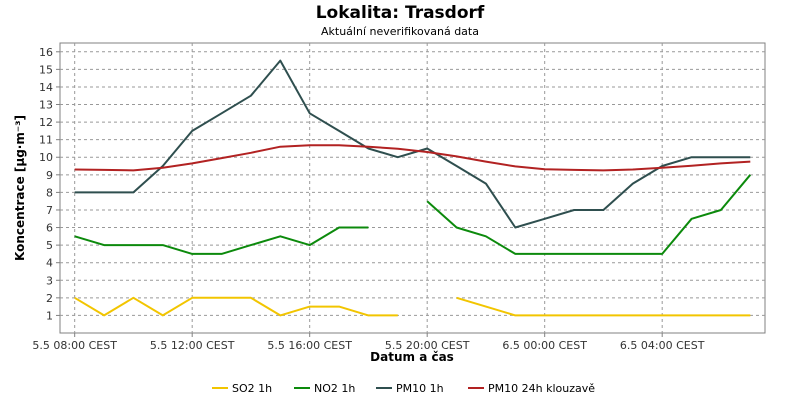  What do you see at coordinates (420, 388) in the screenshot?
I see `legend-label: PM10 1h` at bounding box center [420, 388].